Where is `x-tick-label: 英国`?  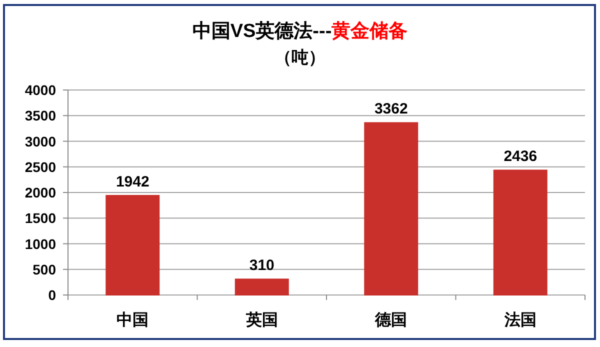
x-tick-label: 英国 is located at coordinates (261, 320).